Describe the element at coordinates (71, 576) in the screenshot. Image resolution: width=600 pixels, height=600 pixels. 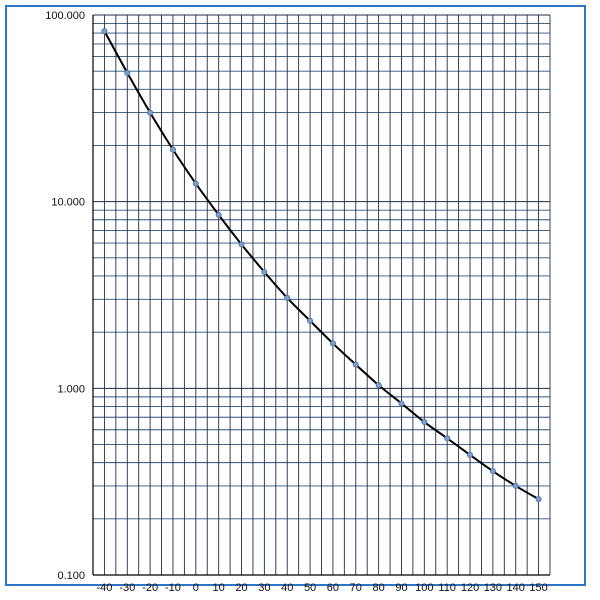
I see `y-tick-label: 0.100` at that location.